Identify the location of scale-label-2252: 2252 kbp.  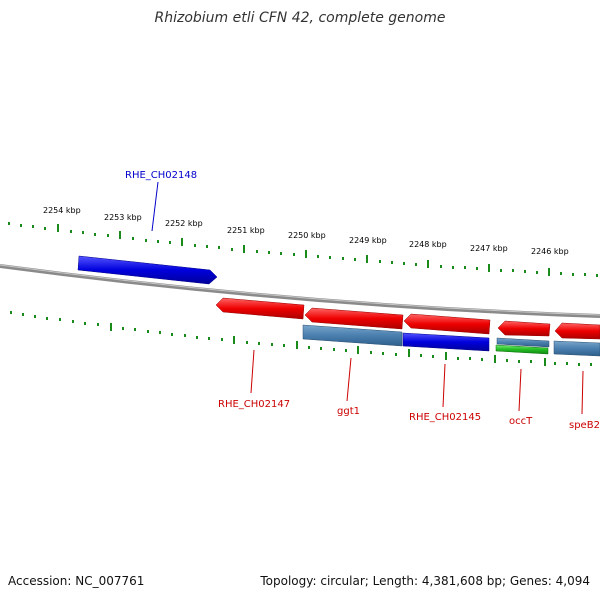
(184, 223).